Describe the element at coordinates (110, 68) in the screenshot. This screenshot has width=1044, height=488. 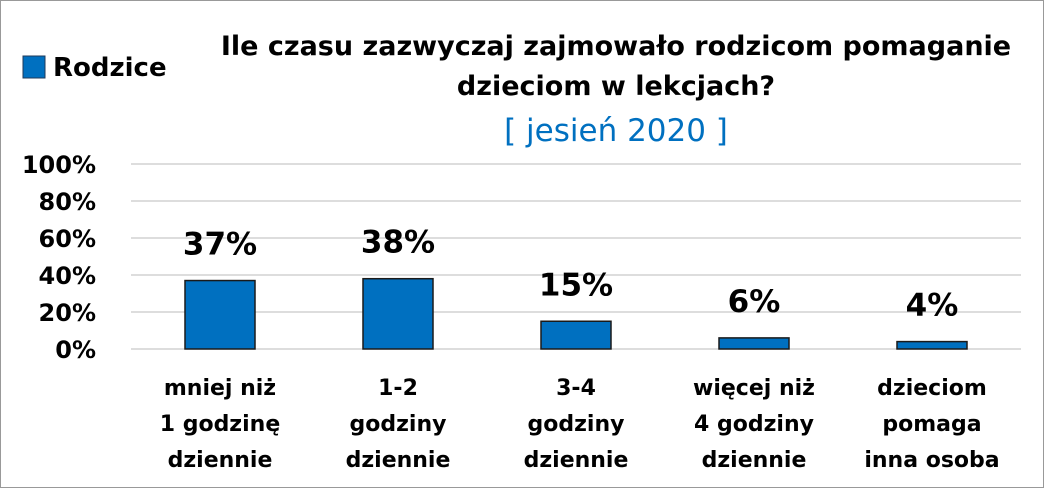
I see `legend-label: Rodzice` at that location.